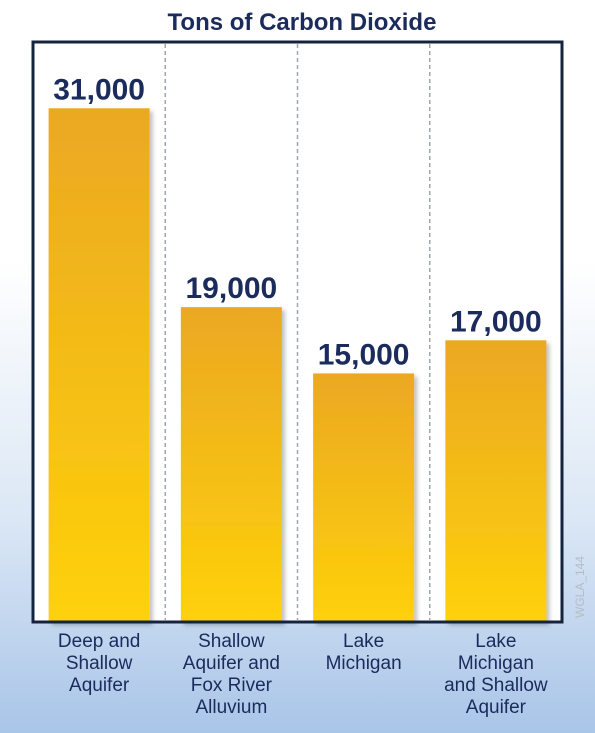  What do you see at coordinates (496, 321) in the screenshot?
I see `value-label: 17,000` at bounding box center [496, 321].